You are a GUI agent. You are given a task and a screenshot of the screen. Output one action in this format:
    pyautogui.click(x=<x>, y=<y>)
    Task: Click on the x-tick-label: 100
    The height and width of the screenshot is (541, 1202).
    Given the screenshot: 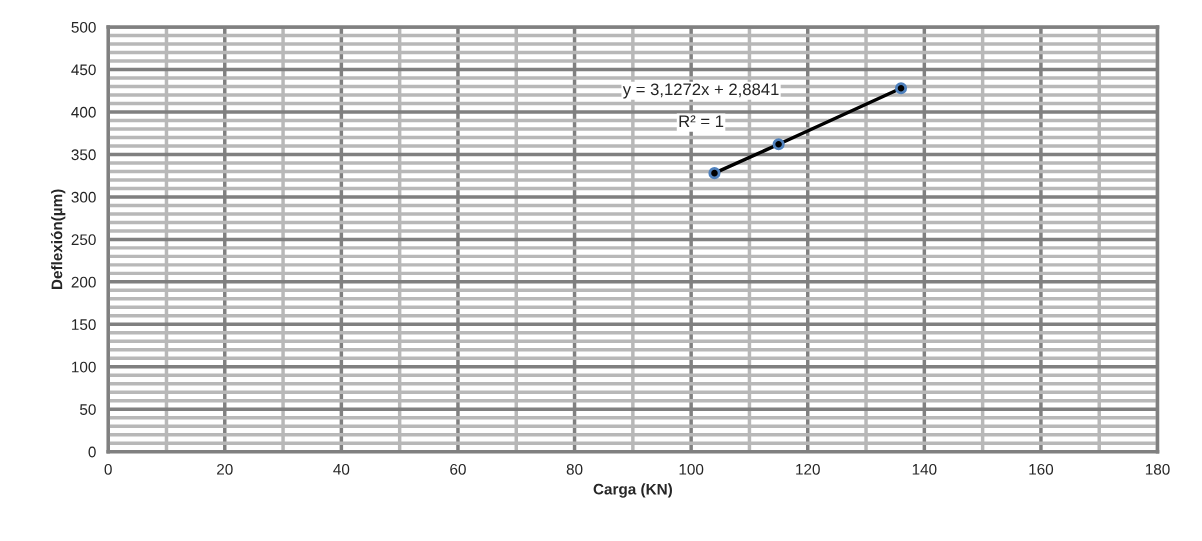 What is the action you would take?
    pyautogui.click(x=691, y=469)
    